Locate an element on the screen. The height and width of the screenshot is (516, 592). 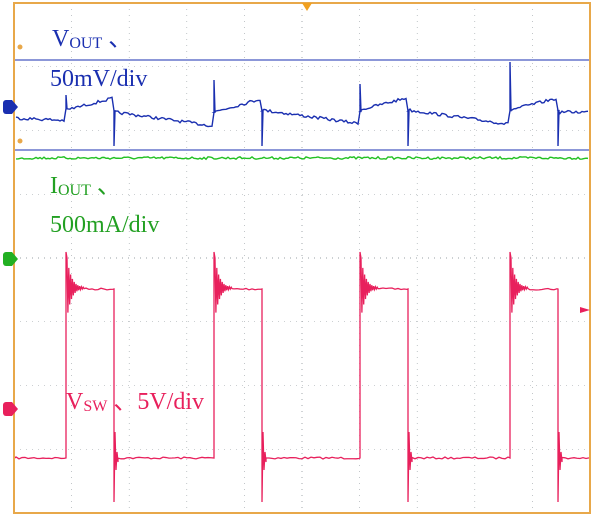
iout-channel-marker is located at coordinates (10, 259).